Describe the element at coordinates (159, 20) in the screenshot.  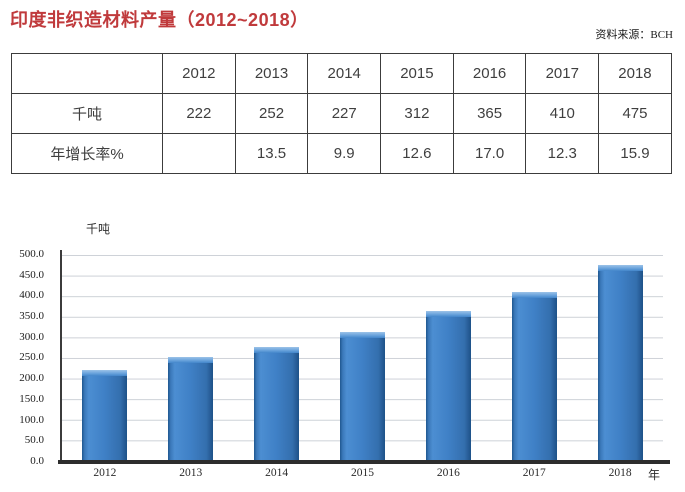
I see `page-title: 印度非织造材料产量（2012~2018）` at that location.